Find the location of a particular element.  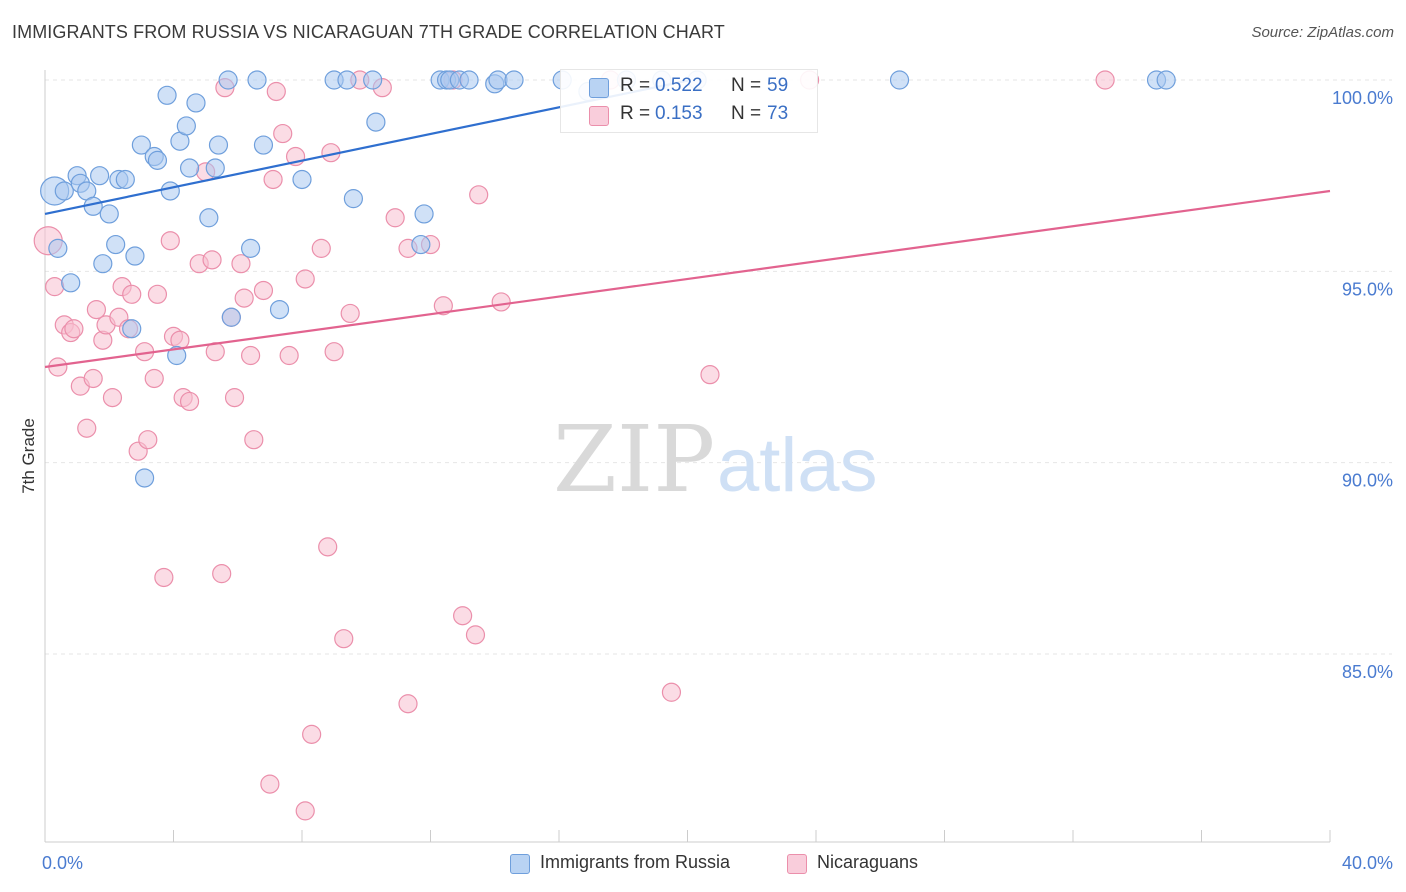

y-tick-label: 100.0% is located at coordinates (1362, 98).